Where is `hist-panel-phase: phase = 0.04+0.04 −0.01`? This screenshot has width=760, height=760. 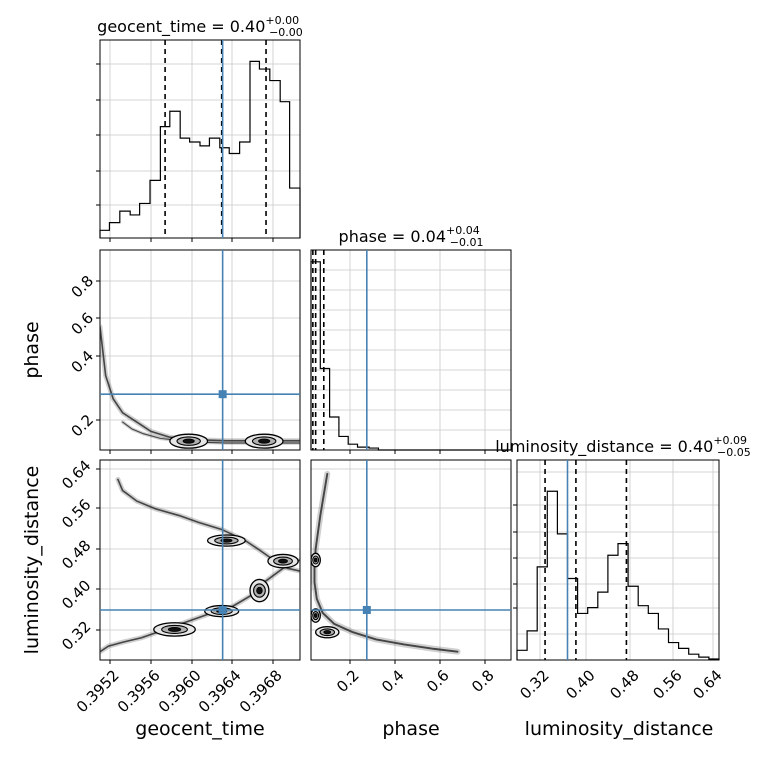
hist-panel-phase: phase = 0.04+0.04 −0.01 is located at coordinates (411, 339).